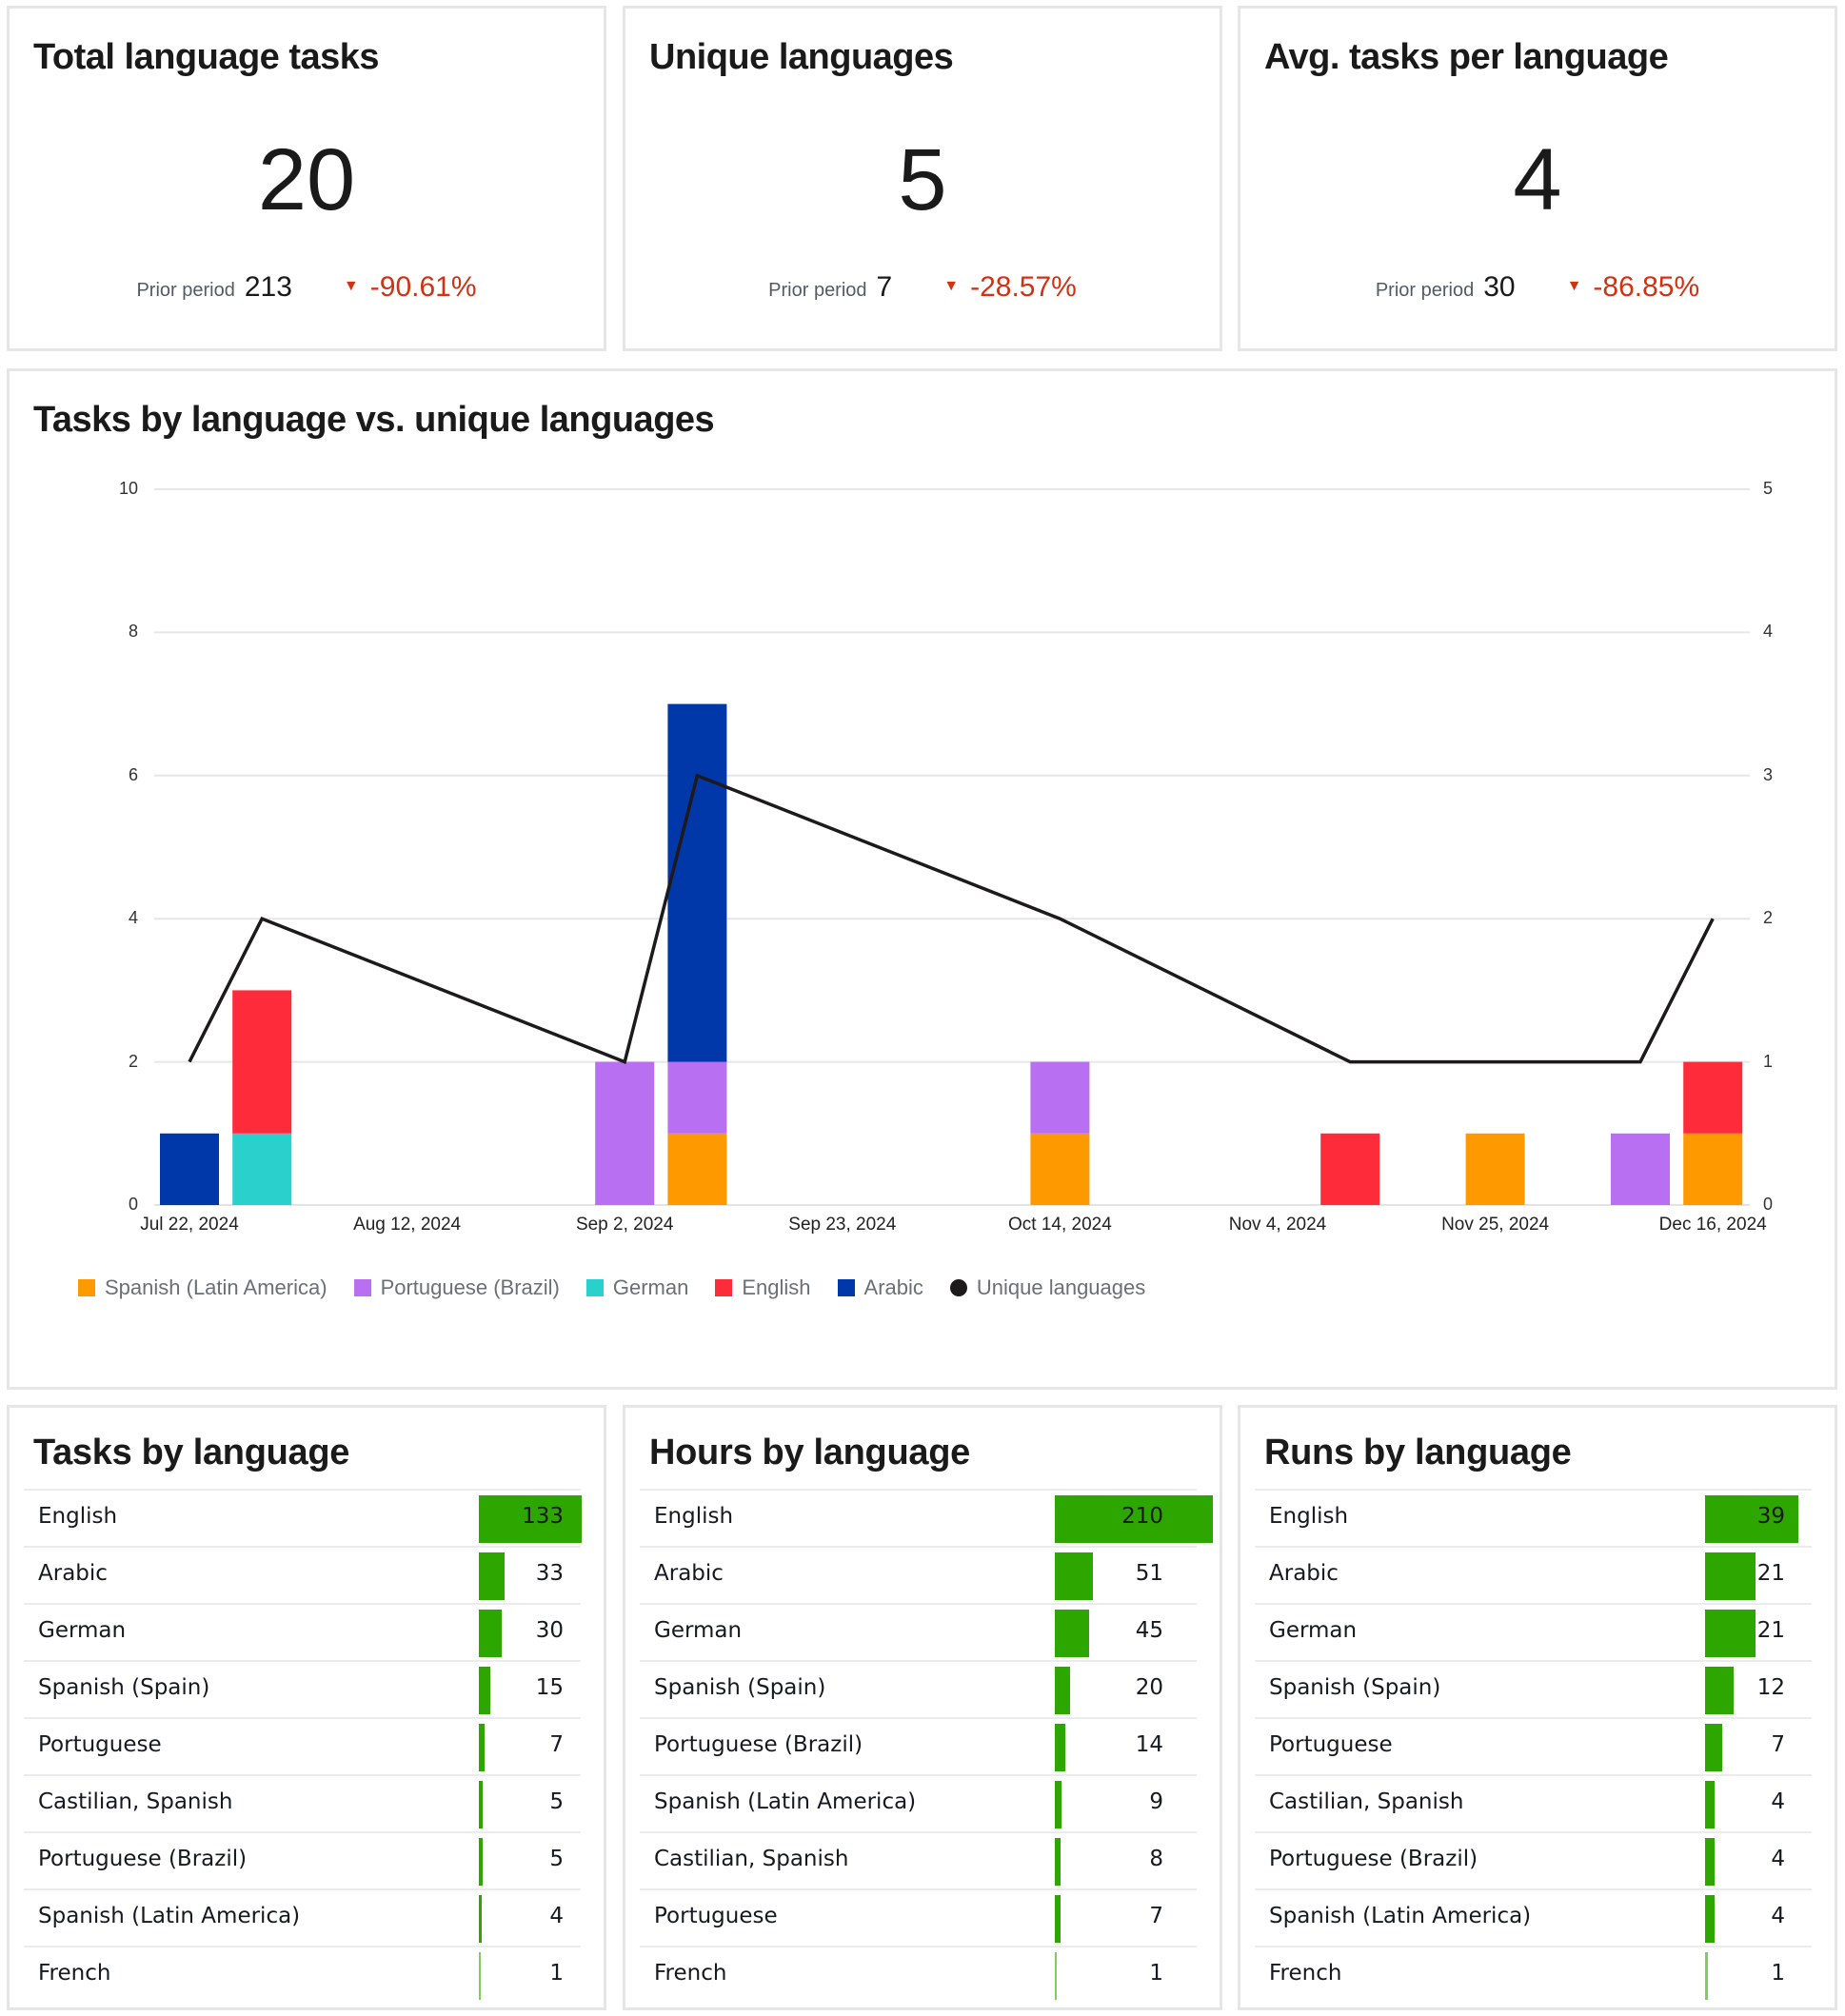 The width and height of the screenshot is (1845, 2016). What do you see at coordinates (1059, 1225) in the screenshot?
I see `x-axis-tick: Oct 14, 2024` at bounding box center [1059, 1225].